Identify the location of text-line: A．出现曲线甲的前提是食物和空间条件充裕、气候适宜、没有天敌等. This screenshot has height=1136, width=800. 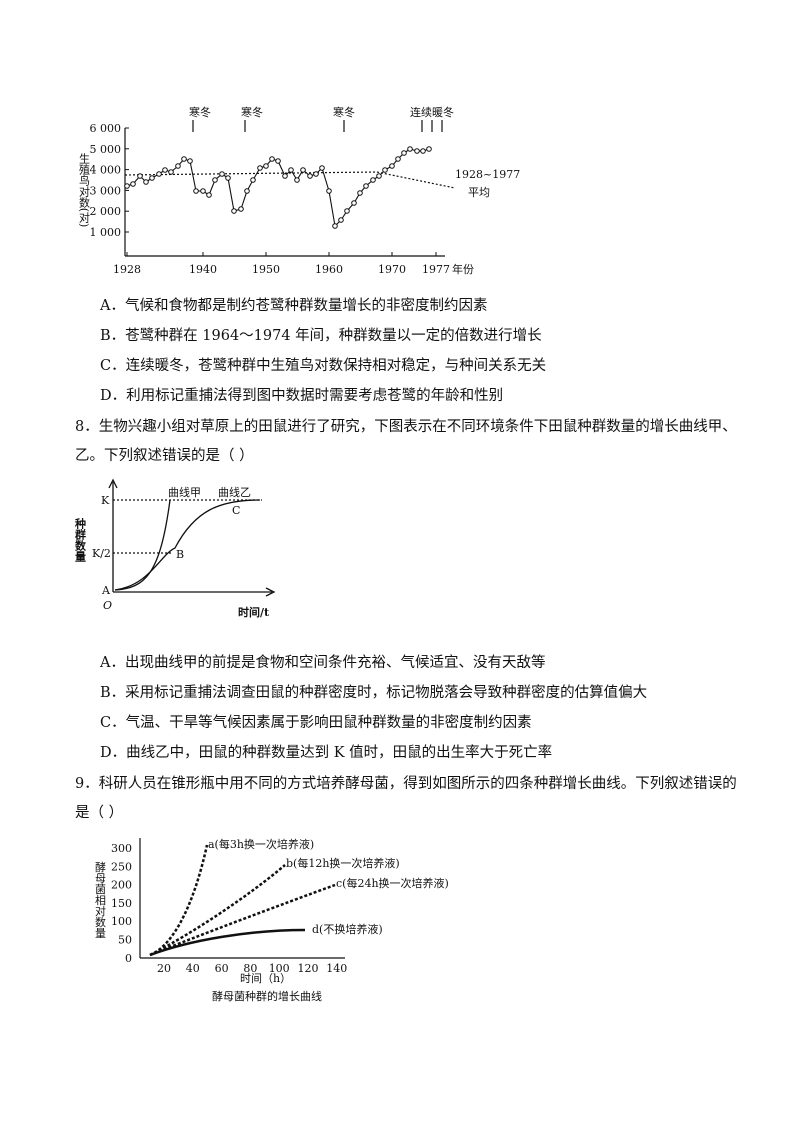
(322, 662).